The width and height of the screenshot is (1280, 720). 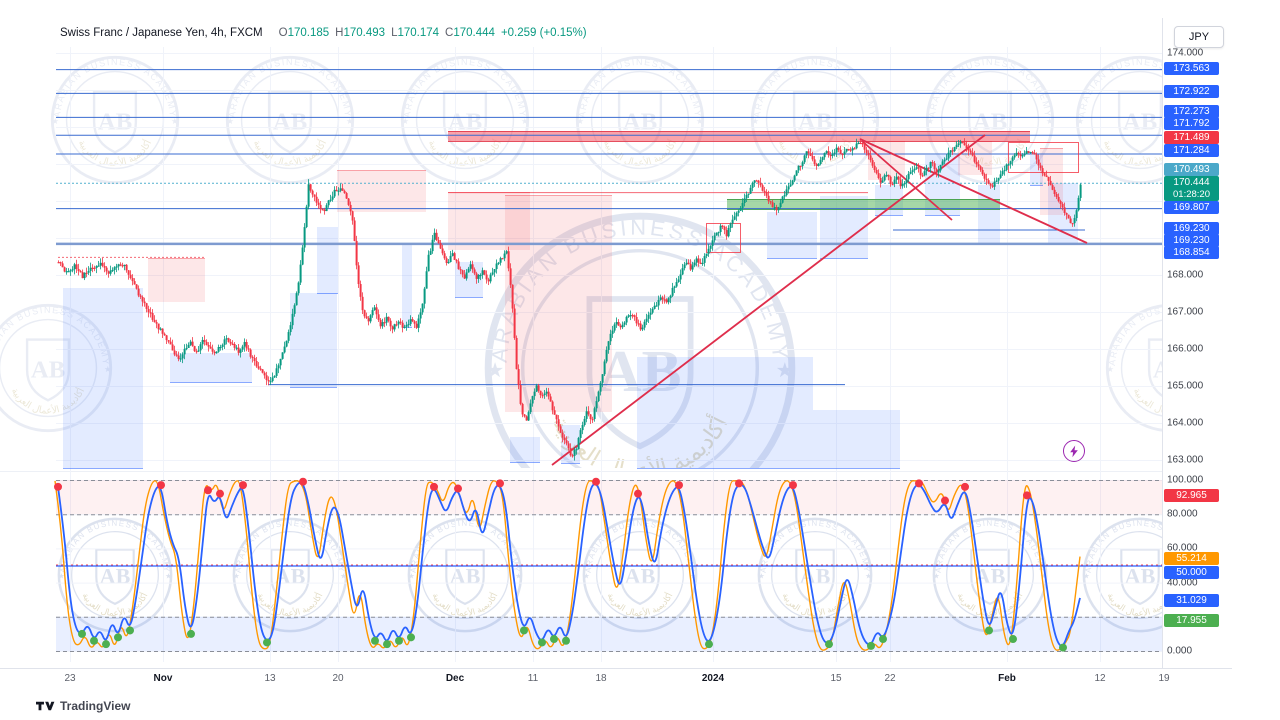 I want to click on open-value: 170.185, so click(x=308, y=33).